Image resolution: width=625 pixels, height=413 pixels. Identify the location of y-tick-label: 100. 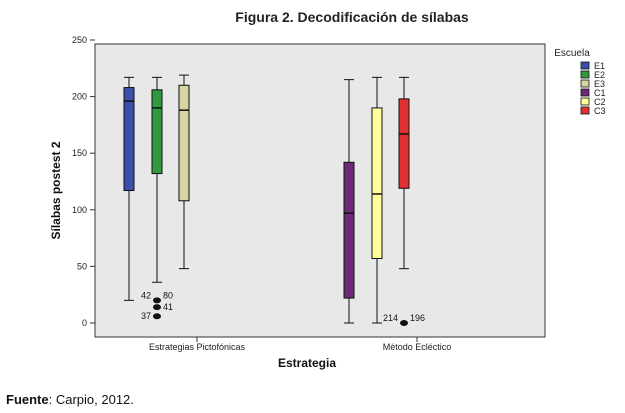
(79, 210).